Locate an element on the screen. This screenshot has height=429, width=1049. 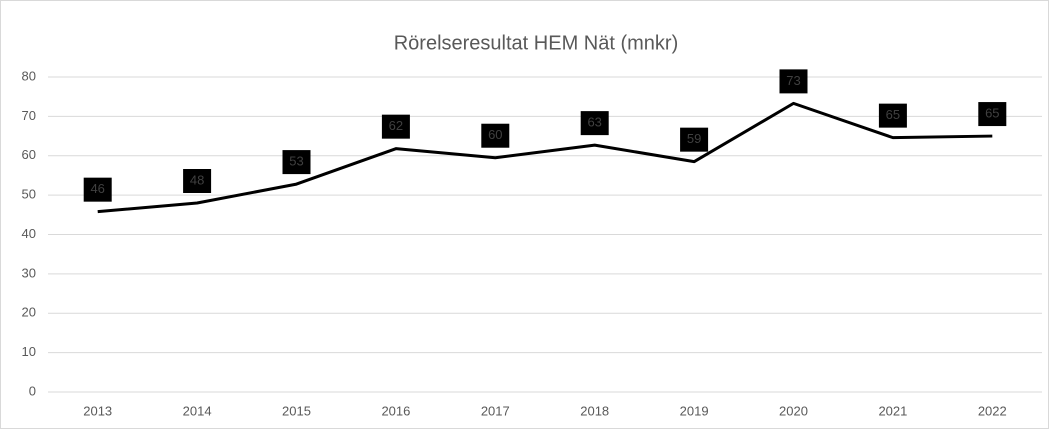
x-tick-label: 2020 is located at coordinates (793, 410).